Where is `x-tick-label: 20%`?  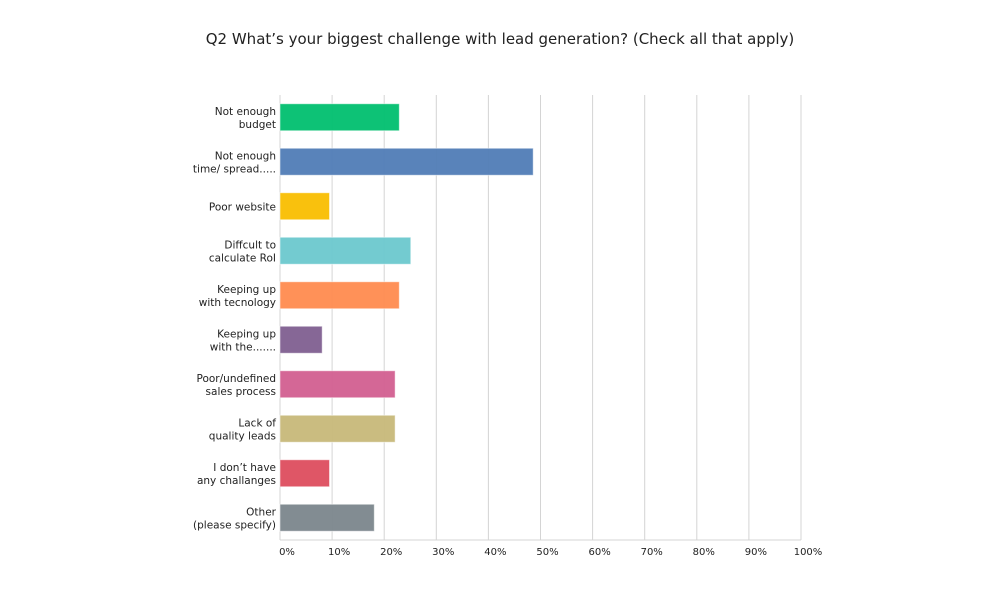 x-tick-label: 20% is located at coordinates (391, 552).